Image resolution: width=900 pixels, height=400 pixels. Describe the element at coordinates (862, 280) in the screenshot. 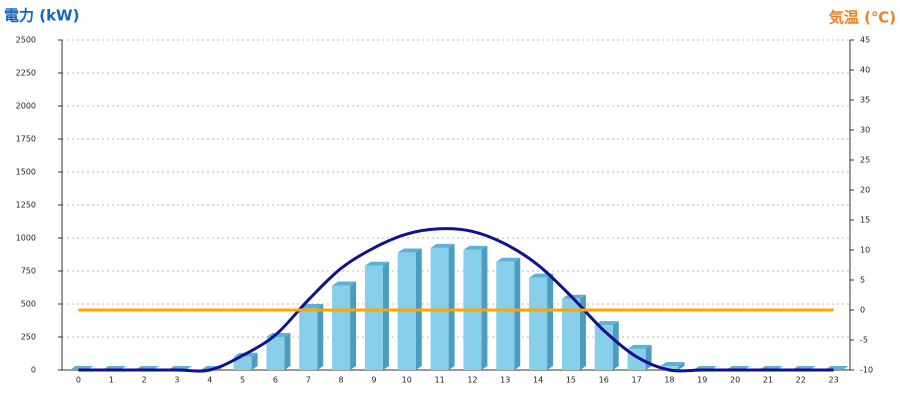

I see `y2-tick-label: 5` at that location.